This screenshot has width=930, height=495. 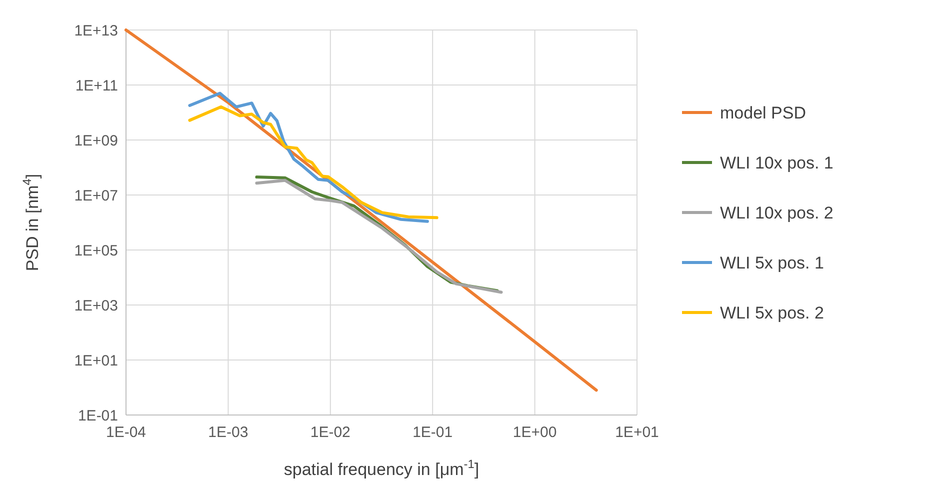 What do you see at coordinates (432, 432) in the screenshot?
I see `x-tick-label: 1E-01` at bounding box center [432, 432].